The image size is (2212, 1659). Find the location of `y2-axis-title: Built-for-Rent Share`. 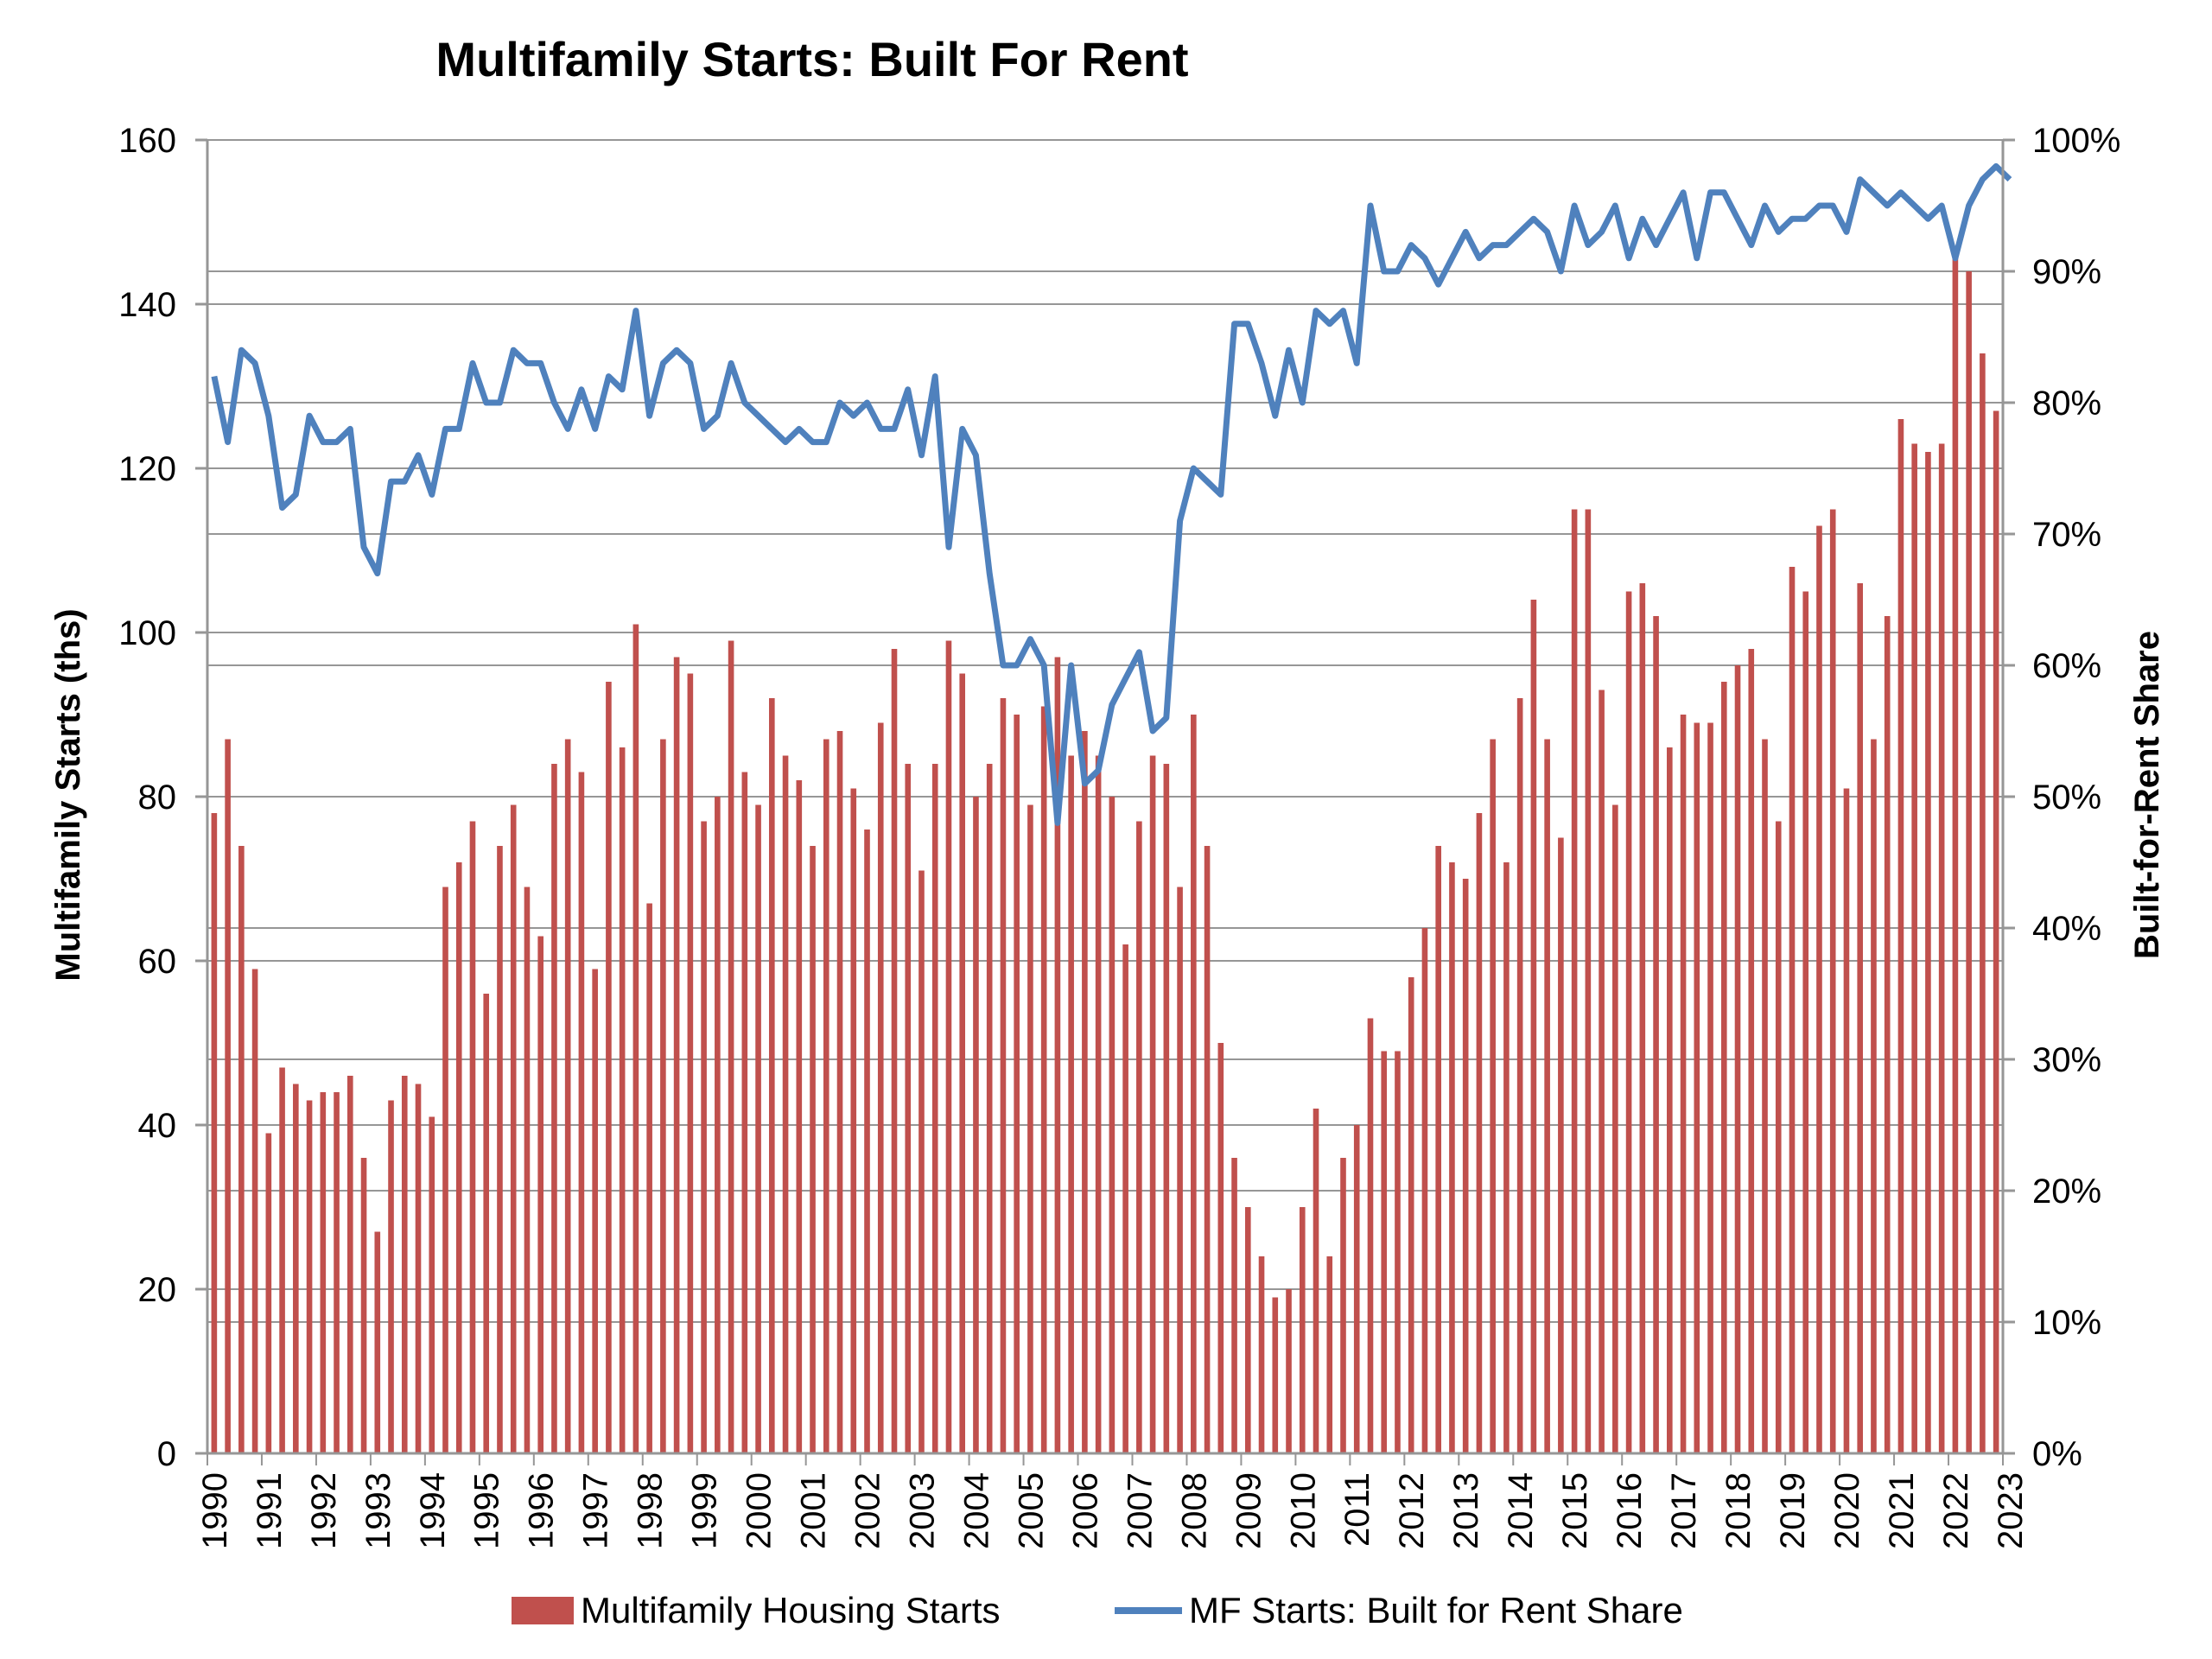

y2-axis-title: Built-for-Rent Share is located at coordinates (2147, 795).